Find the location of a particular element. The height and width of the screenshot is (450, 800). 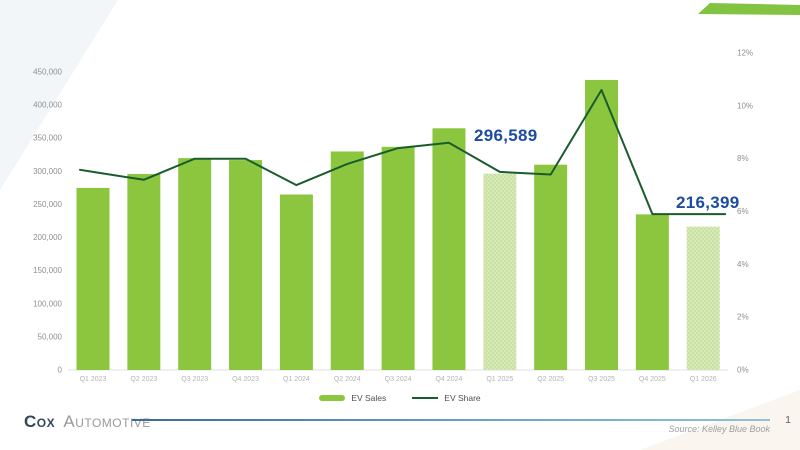

page-number: 1 is located at coordinates (788, 420).